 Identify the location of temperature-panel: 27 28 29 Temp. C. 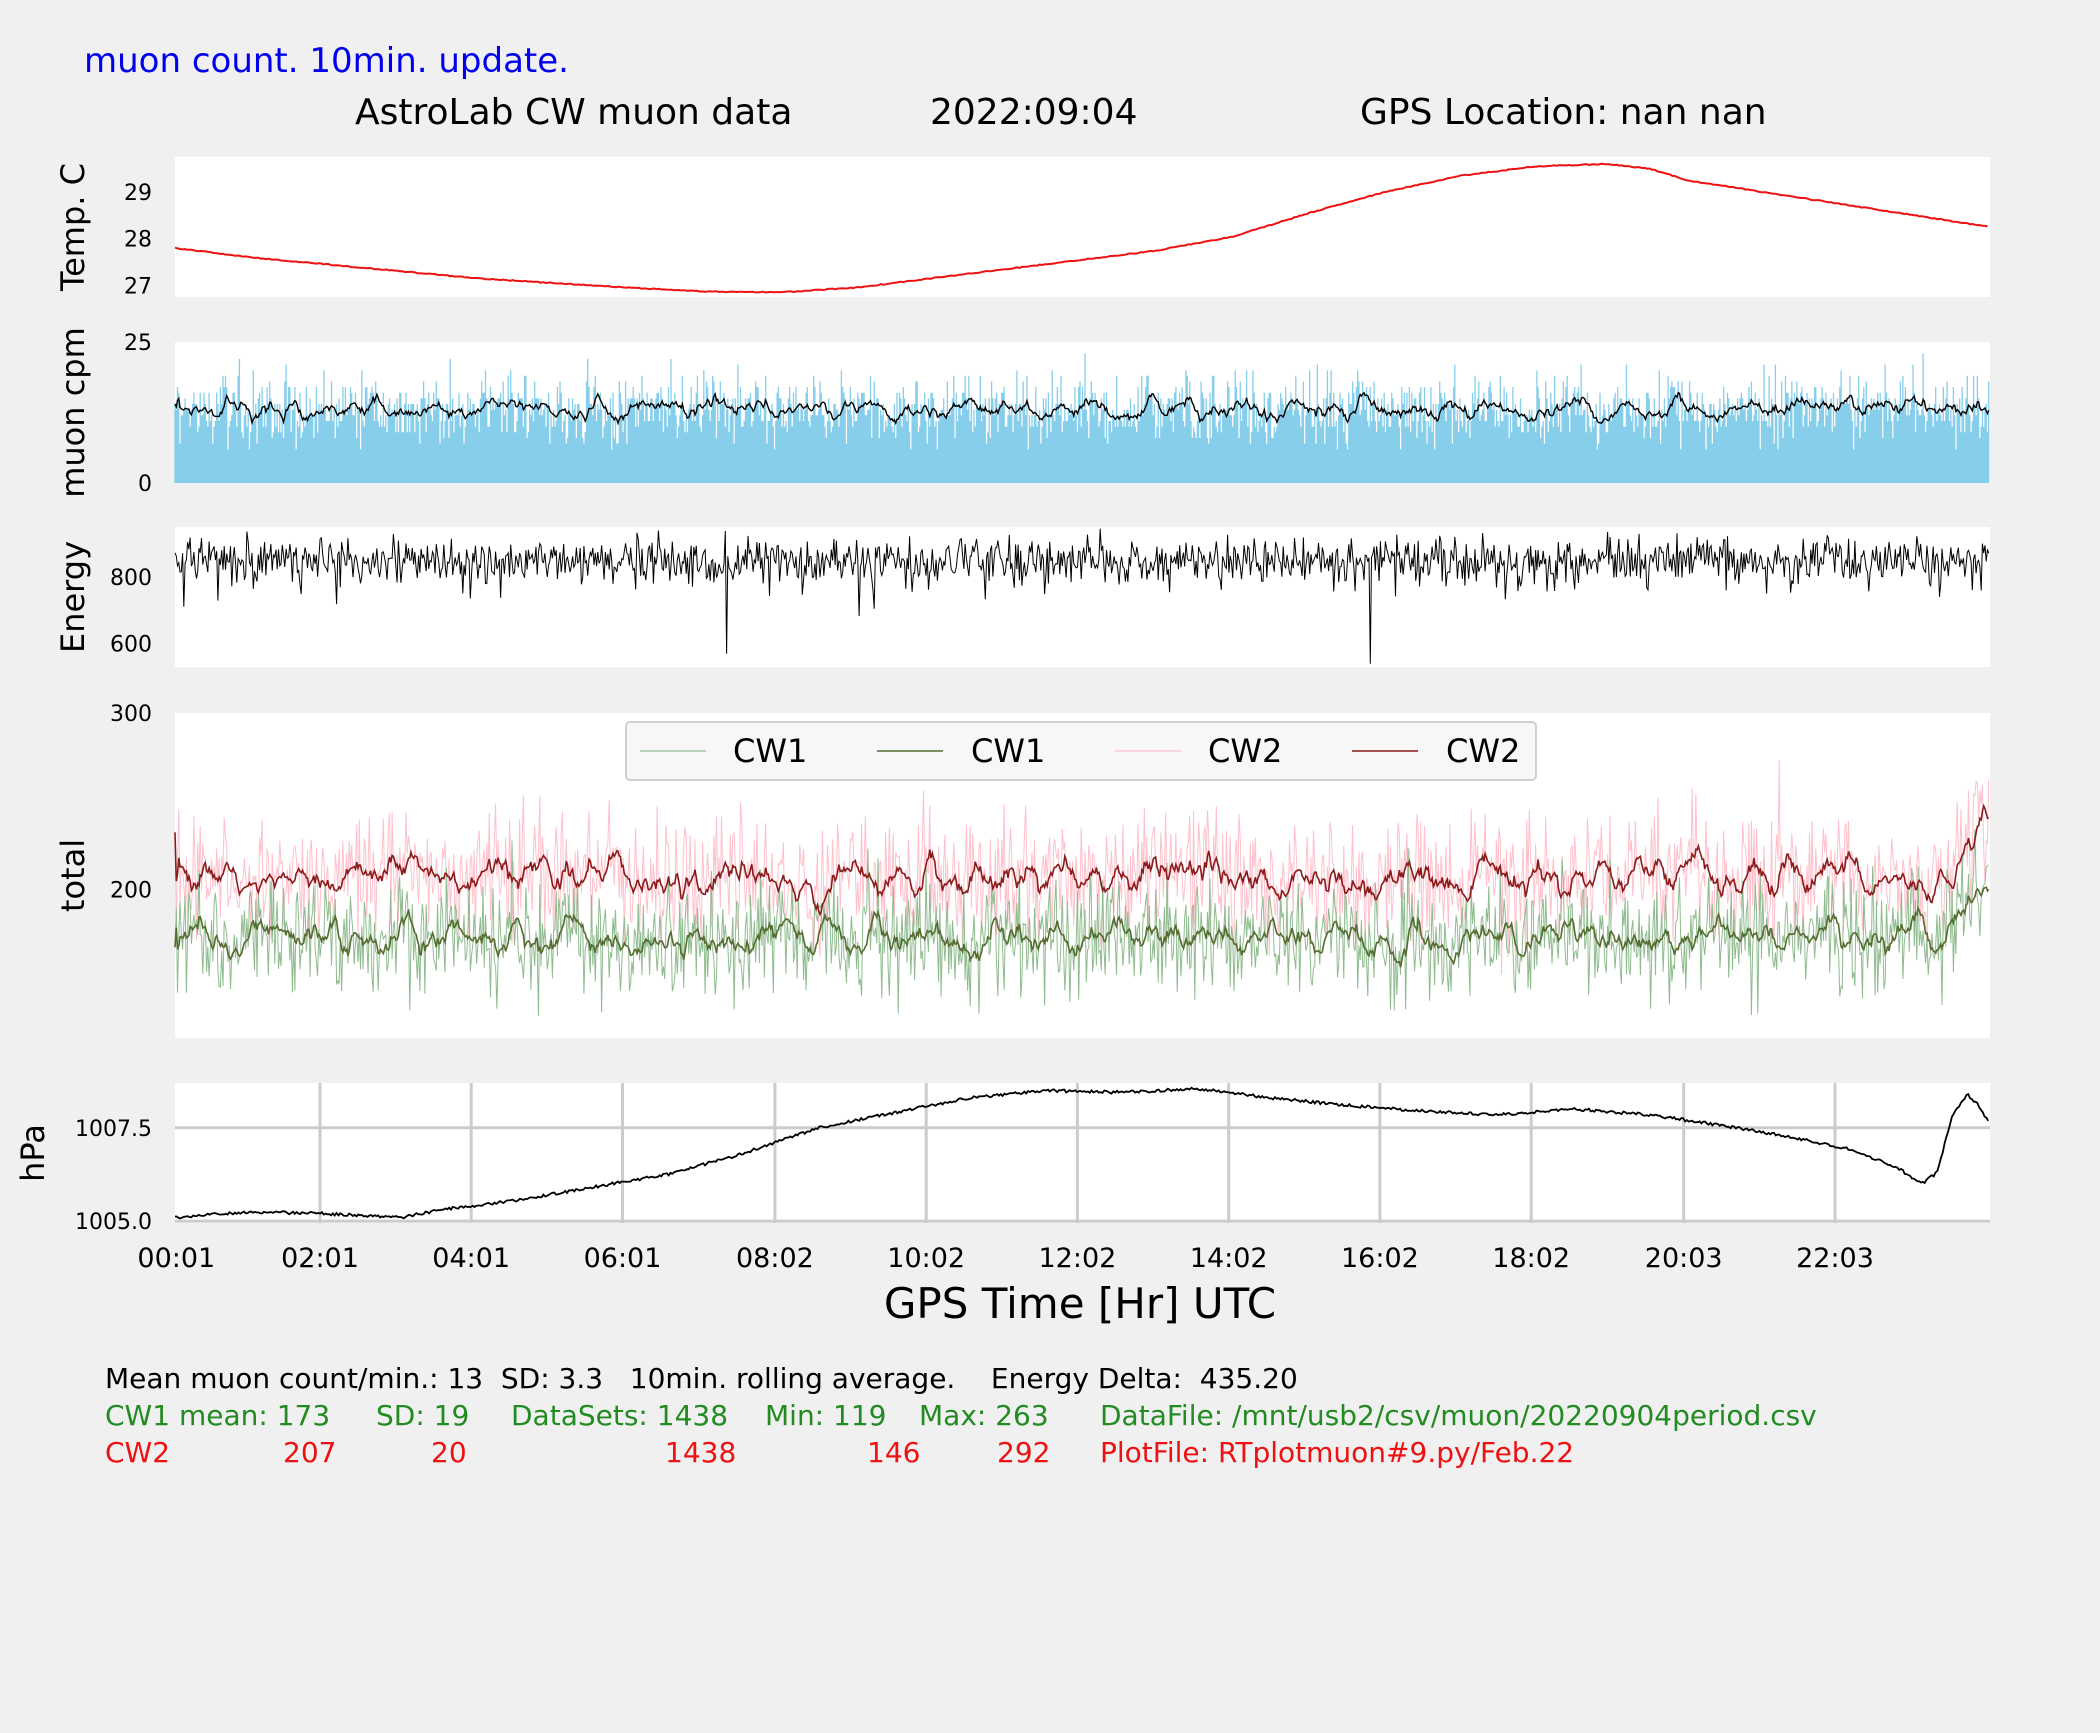
(1022, 228).